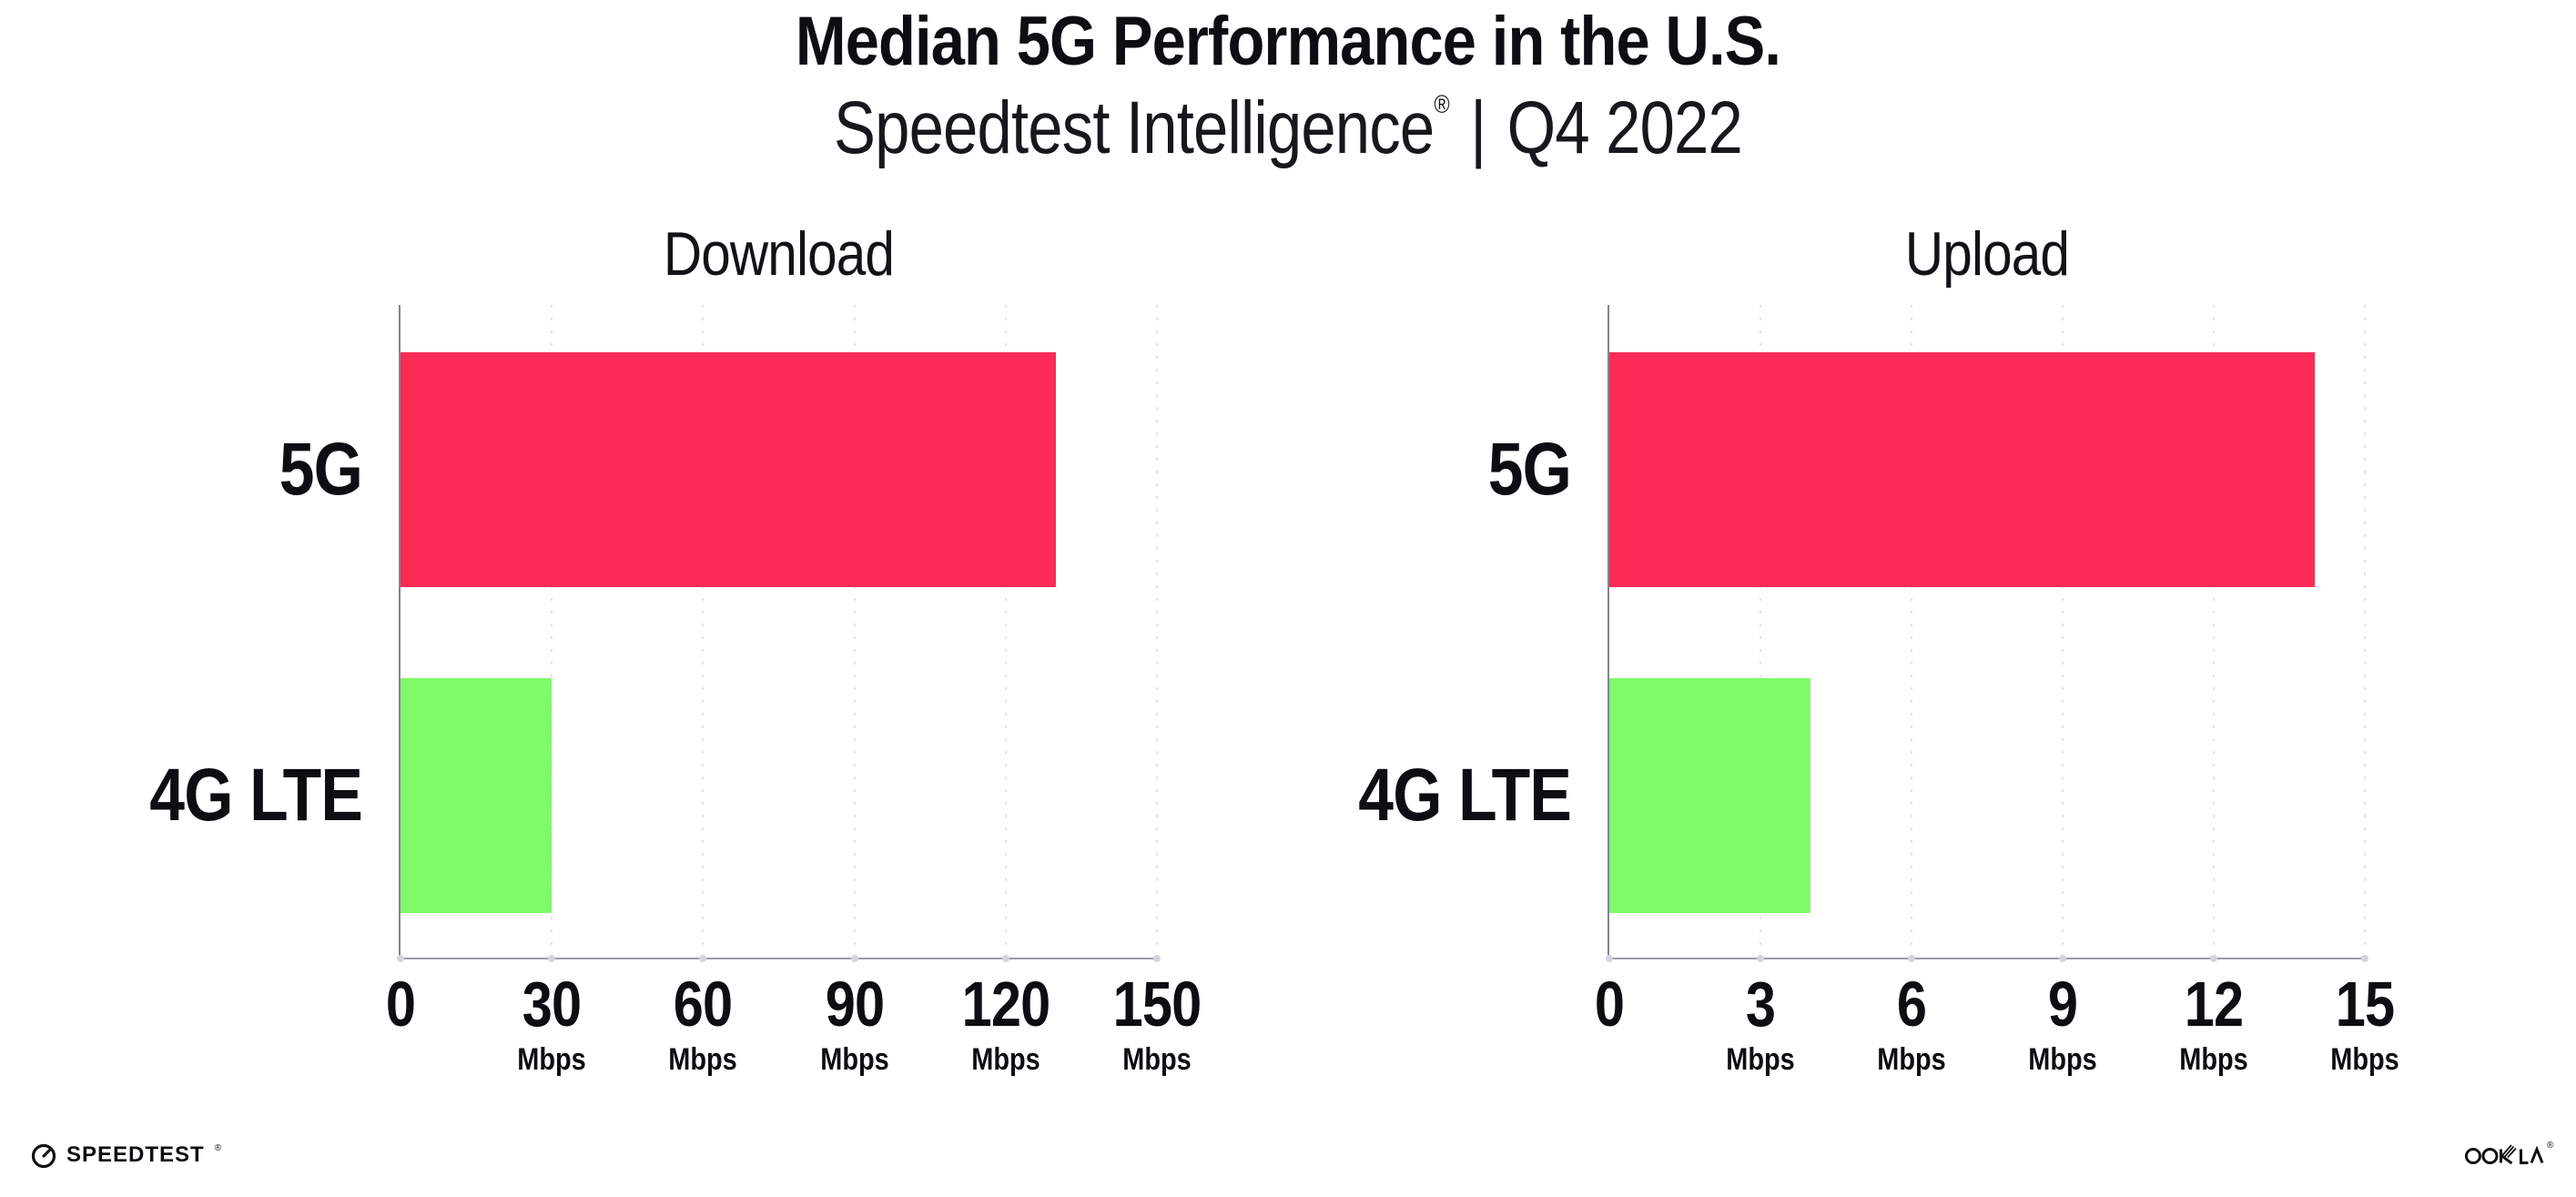 The height and width of the screenshot is (1197, 2576). Describe the element at coordinates (1987, 254) in the screenshot. I see `upload-chart-title: Upload` at that location.